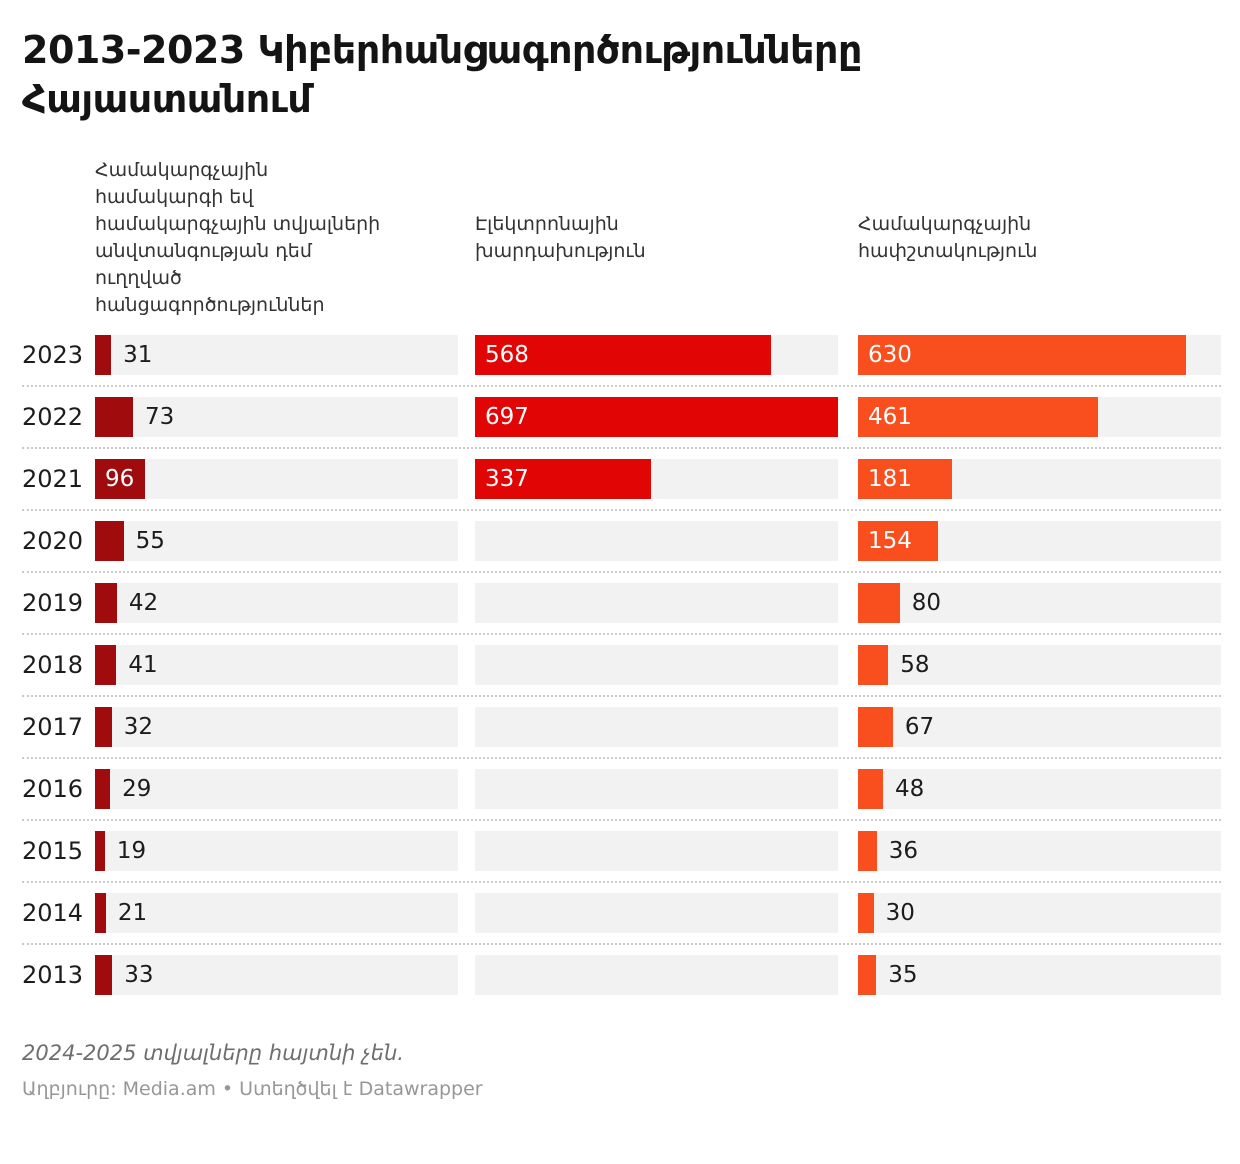  What do you see at coordinates (903, 850) in the screenshot?
I see `bar-value-label: 36` at bounding box center [903, 850].